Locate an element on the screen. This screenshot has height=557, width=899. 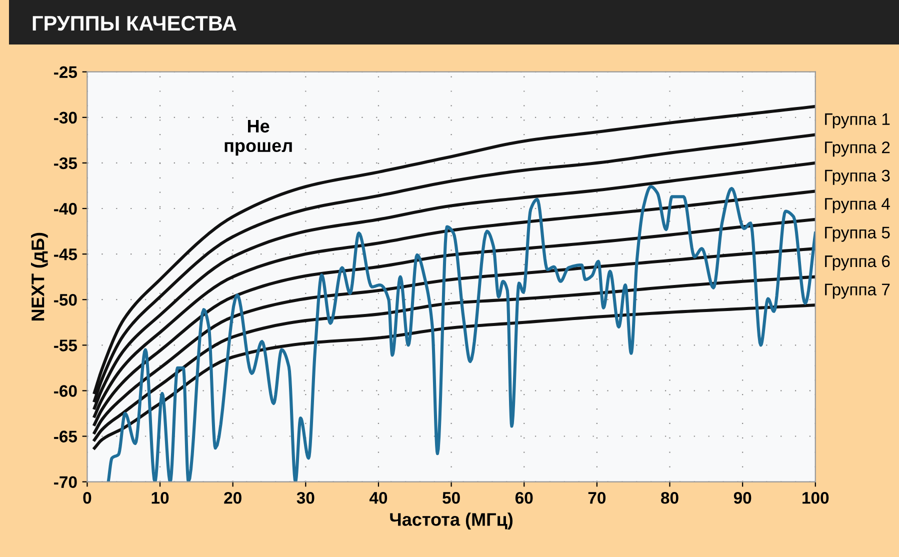
y-tick-label: -30 is located at coordinates (65, 118).